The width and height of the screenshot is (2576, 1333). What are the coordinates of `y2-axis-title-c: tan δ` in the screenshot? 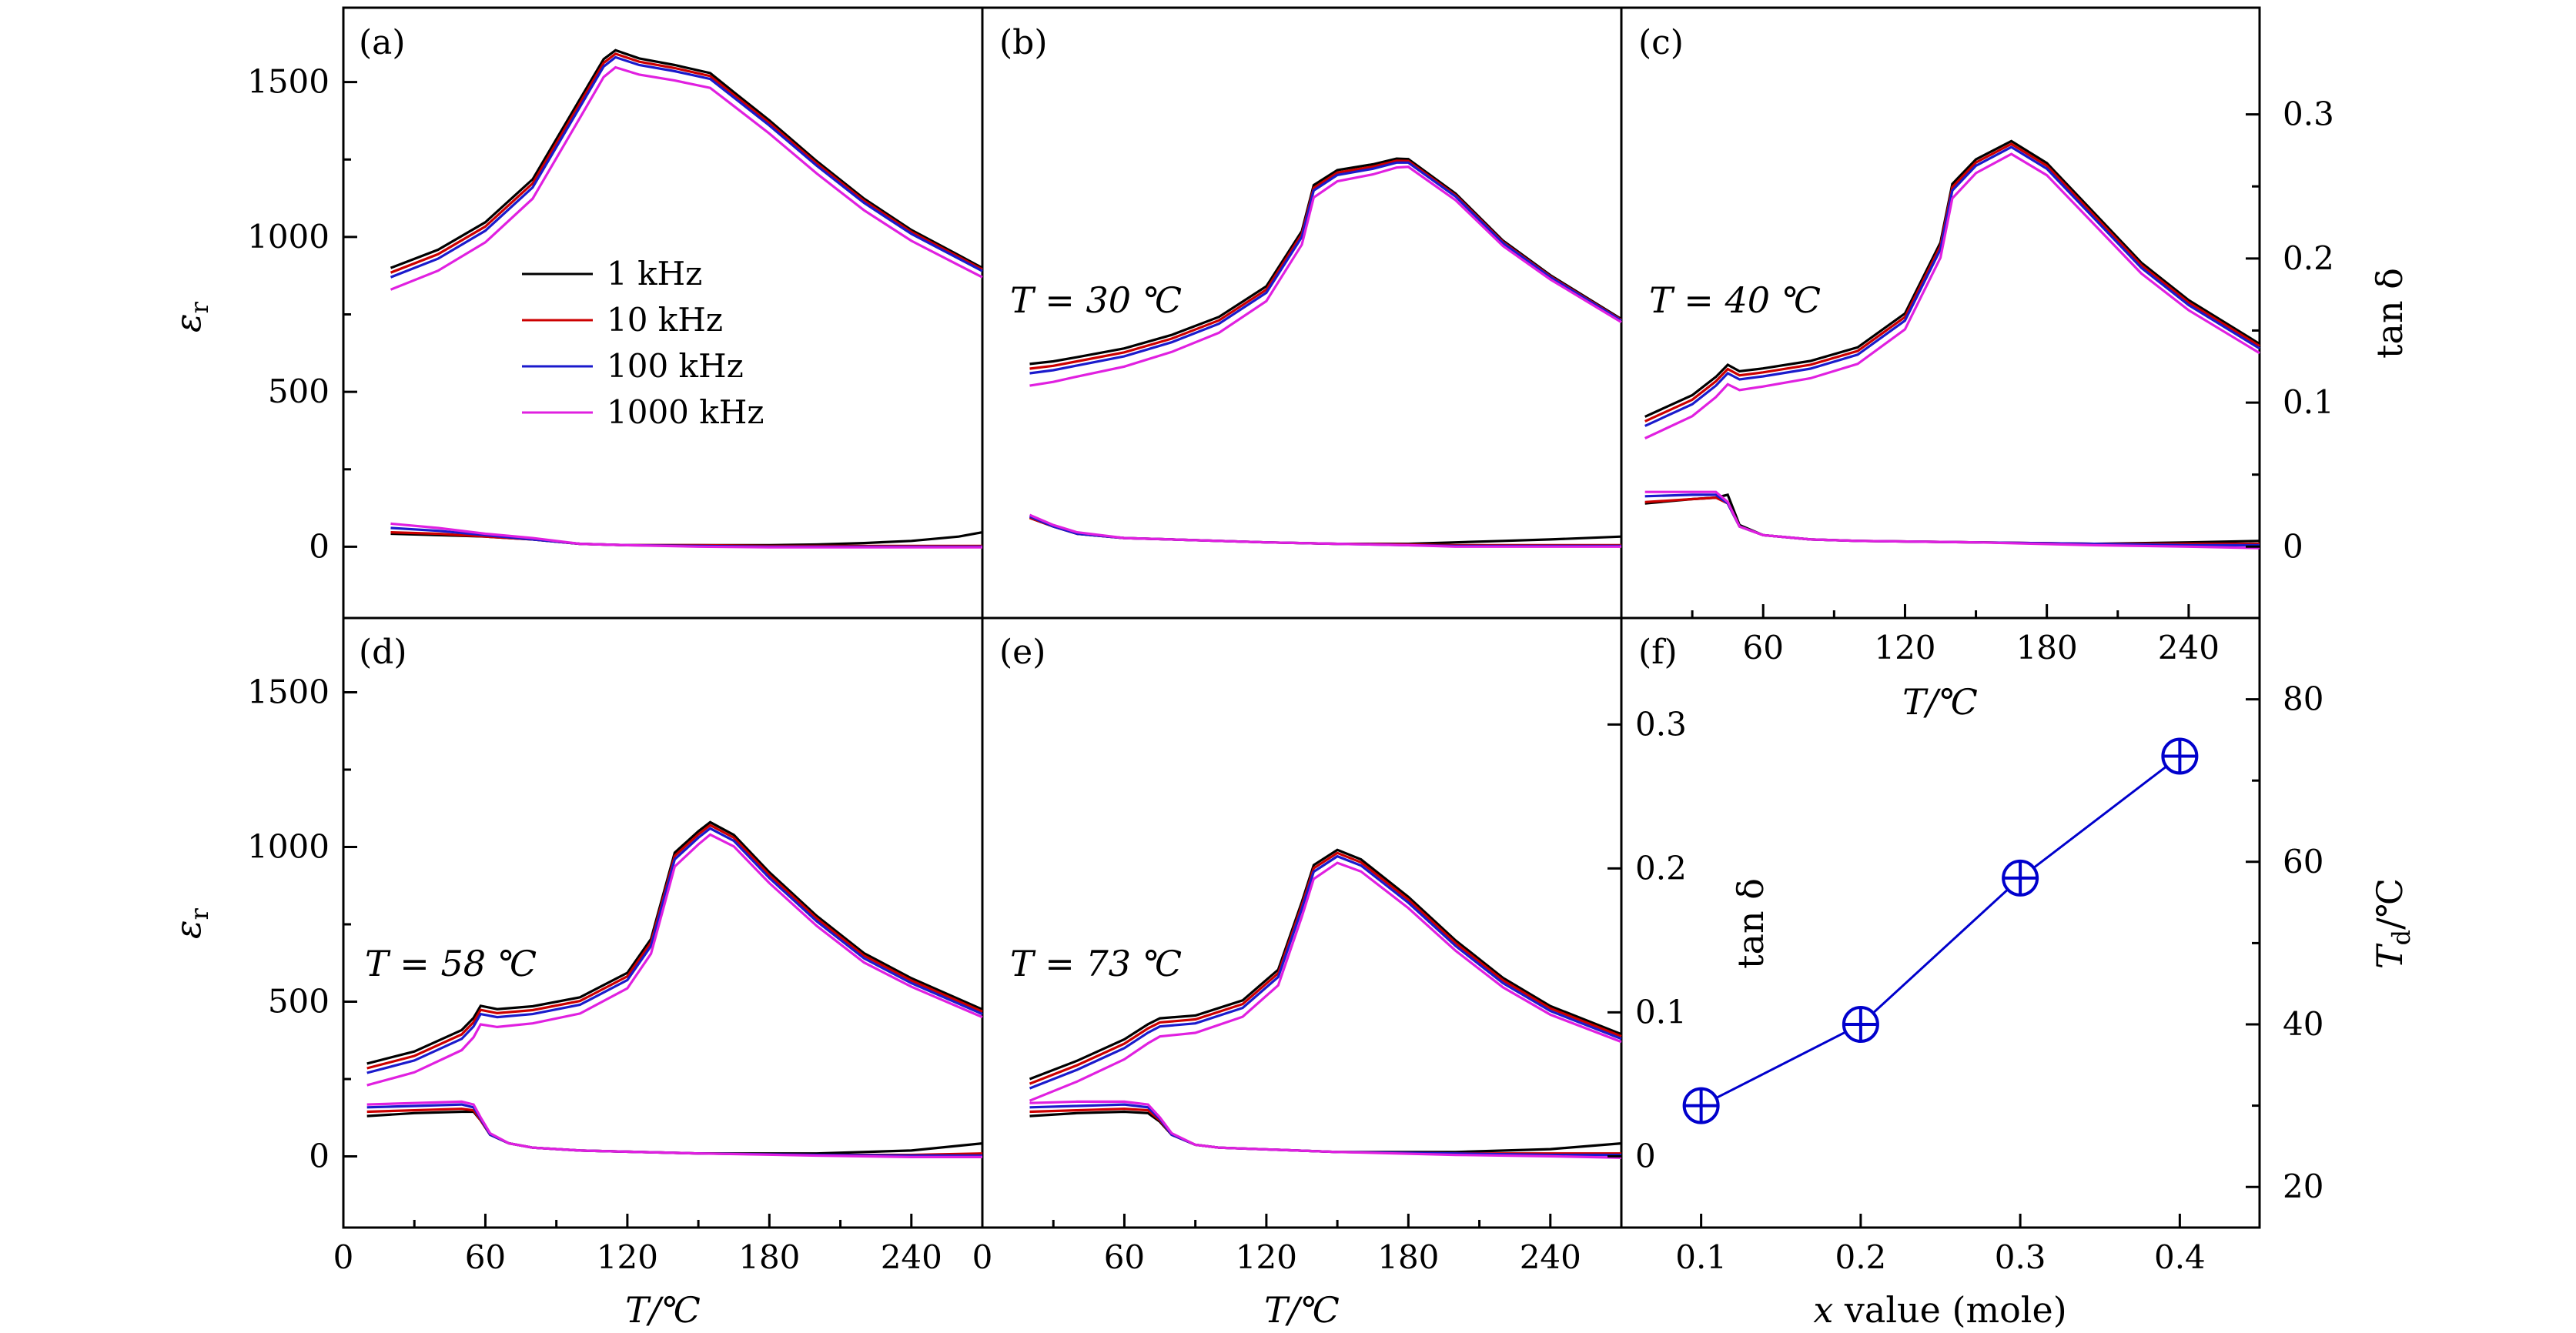 It's located at (2389, 313).